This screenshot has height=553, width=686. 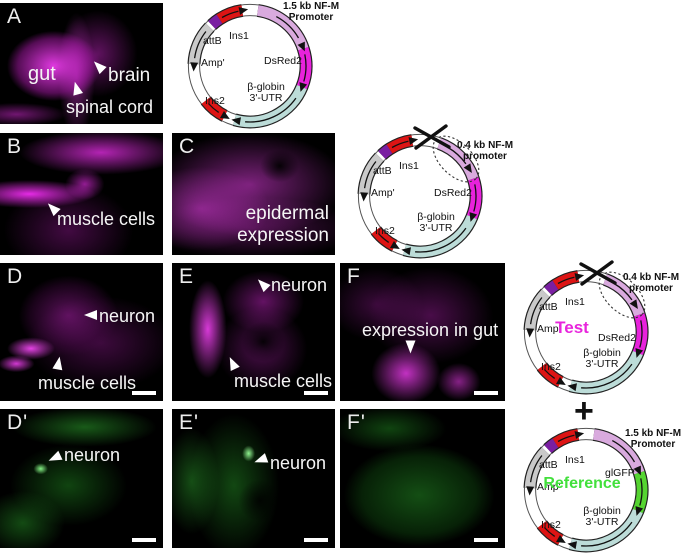 I want to click on panel-e-prime: E' neuron, so click(x=253, y=478).